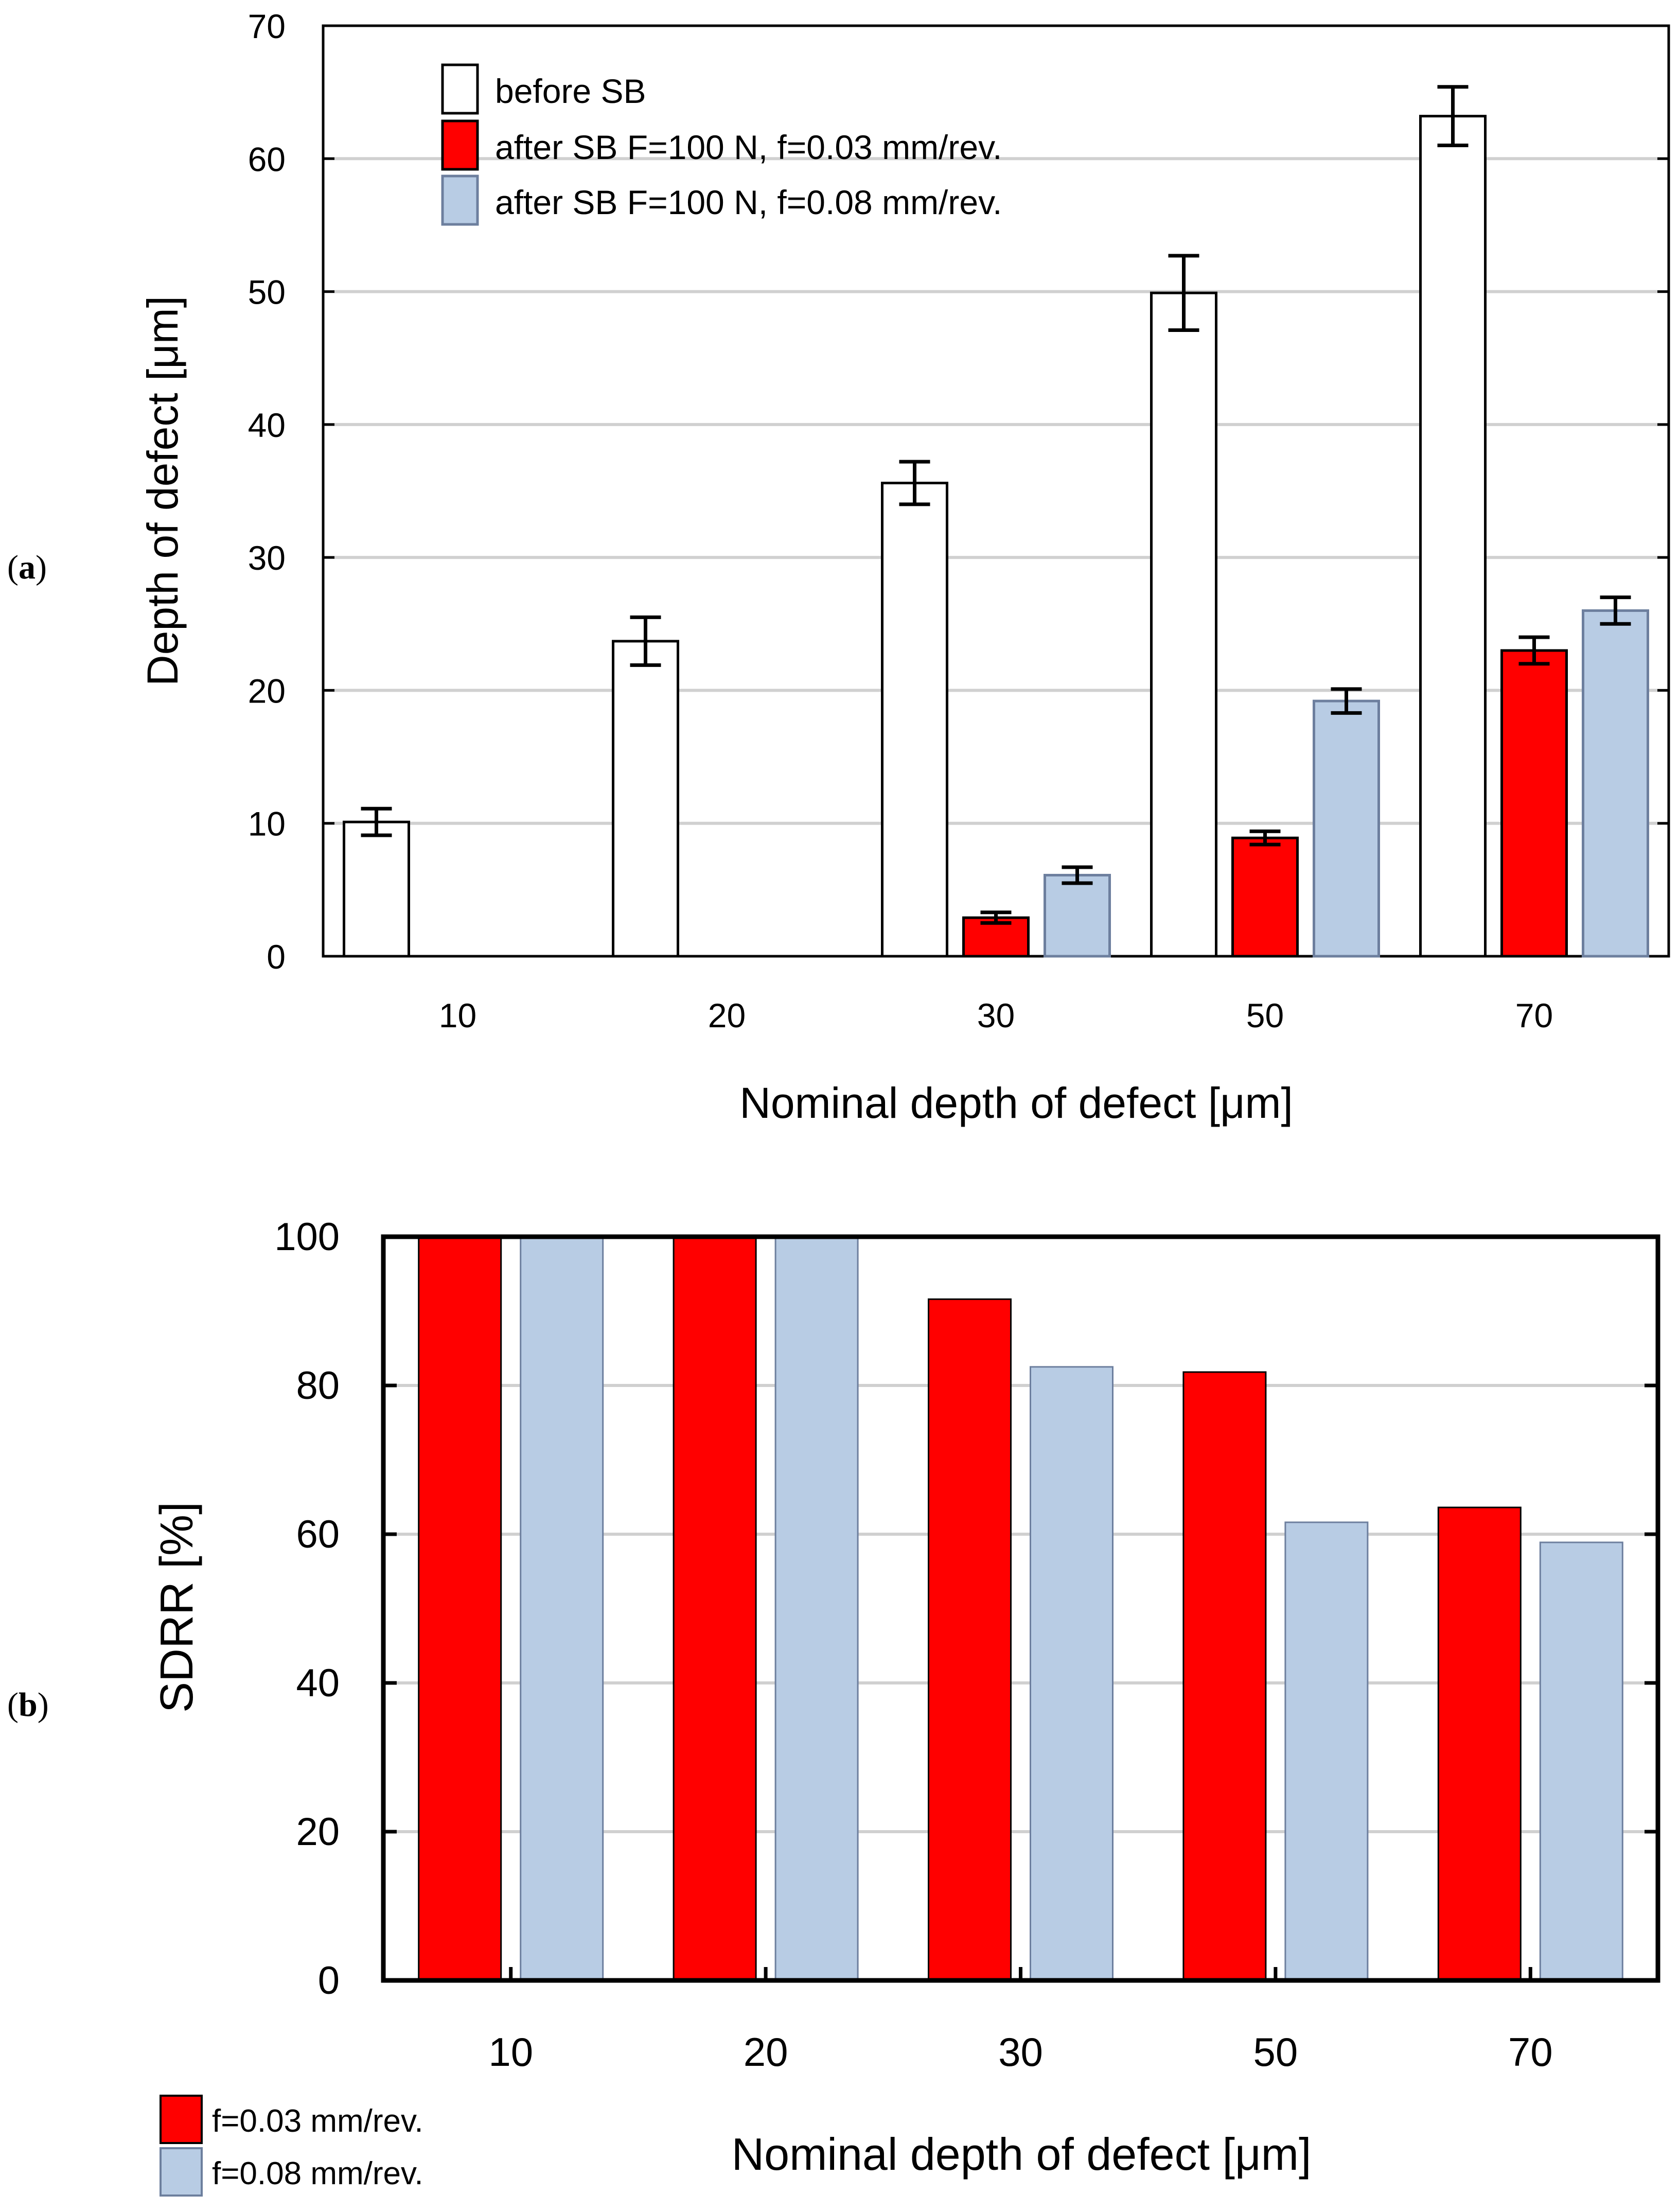  Describe the element at coordinates (27, 567) in the screenshot. I see `panel-label-a: (a)` at that location.